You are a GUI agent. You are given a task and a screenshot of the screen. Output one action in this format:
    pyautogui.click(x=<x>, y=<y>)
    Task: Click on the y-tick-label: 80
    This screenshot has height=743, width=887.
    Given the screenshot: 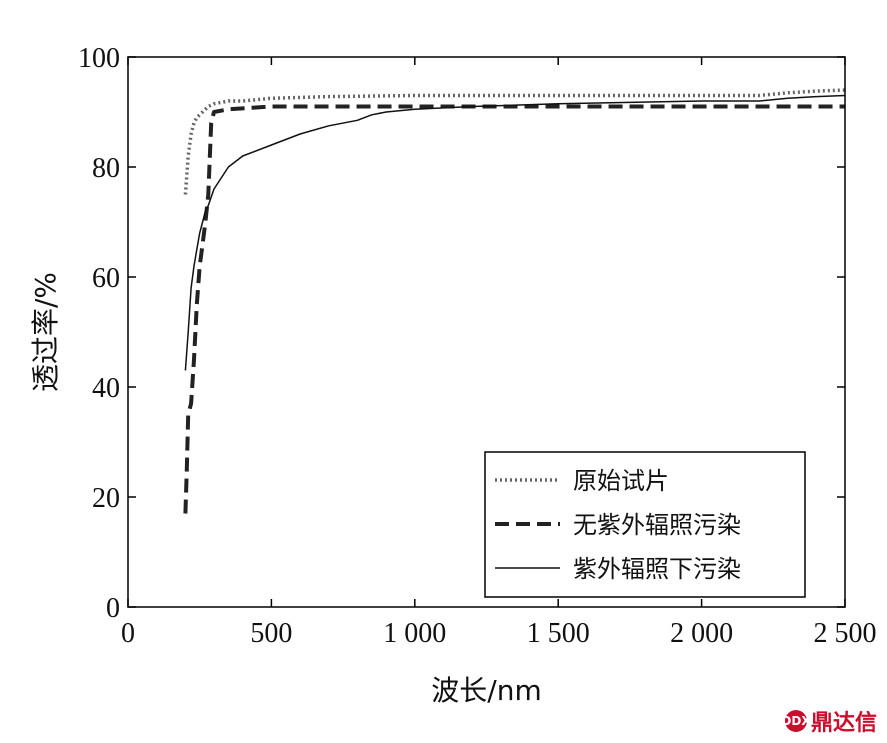 What is the action you would take?
    pyautogui.click(x=106, y=168)
    